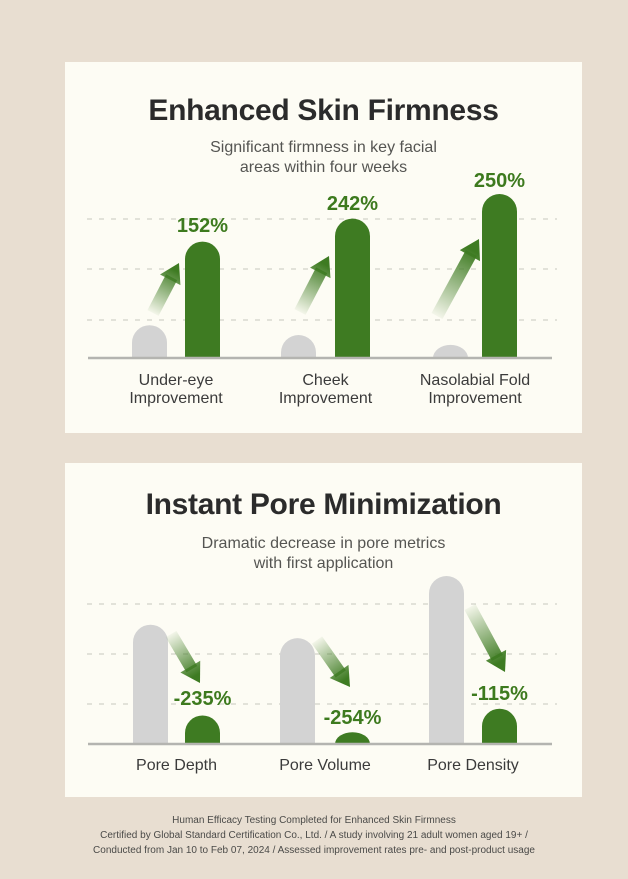 Image resolution: width=628 pixels, height=879 pixels. I want to click on firmness-title: Enhanced Skin Firmness, so click(323, 110).